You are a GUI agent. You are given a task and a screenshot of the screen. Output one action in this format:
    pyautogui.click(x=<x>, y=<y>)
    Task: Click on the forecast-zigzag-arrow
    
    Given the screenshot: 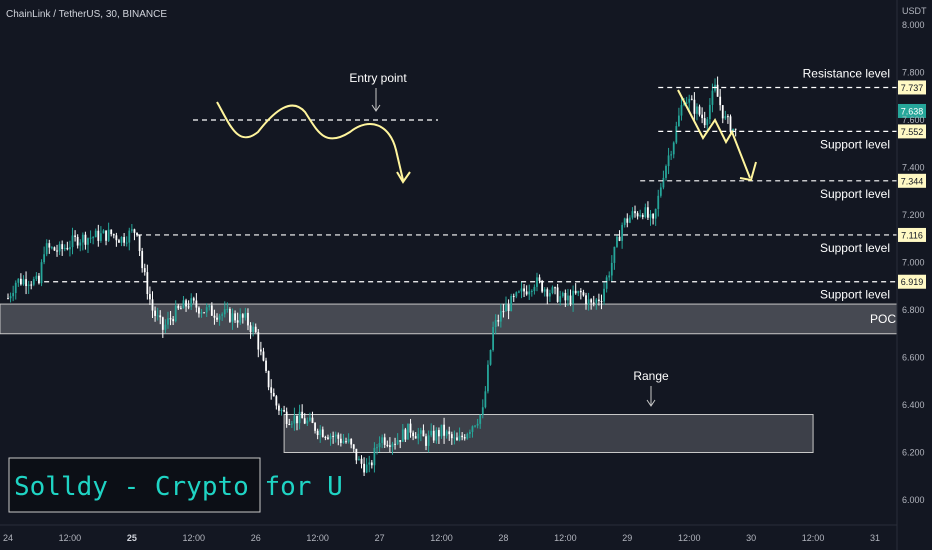 What is the action you would take?
    pyautogui.click(x=714, y=134)
    